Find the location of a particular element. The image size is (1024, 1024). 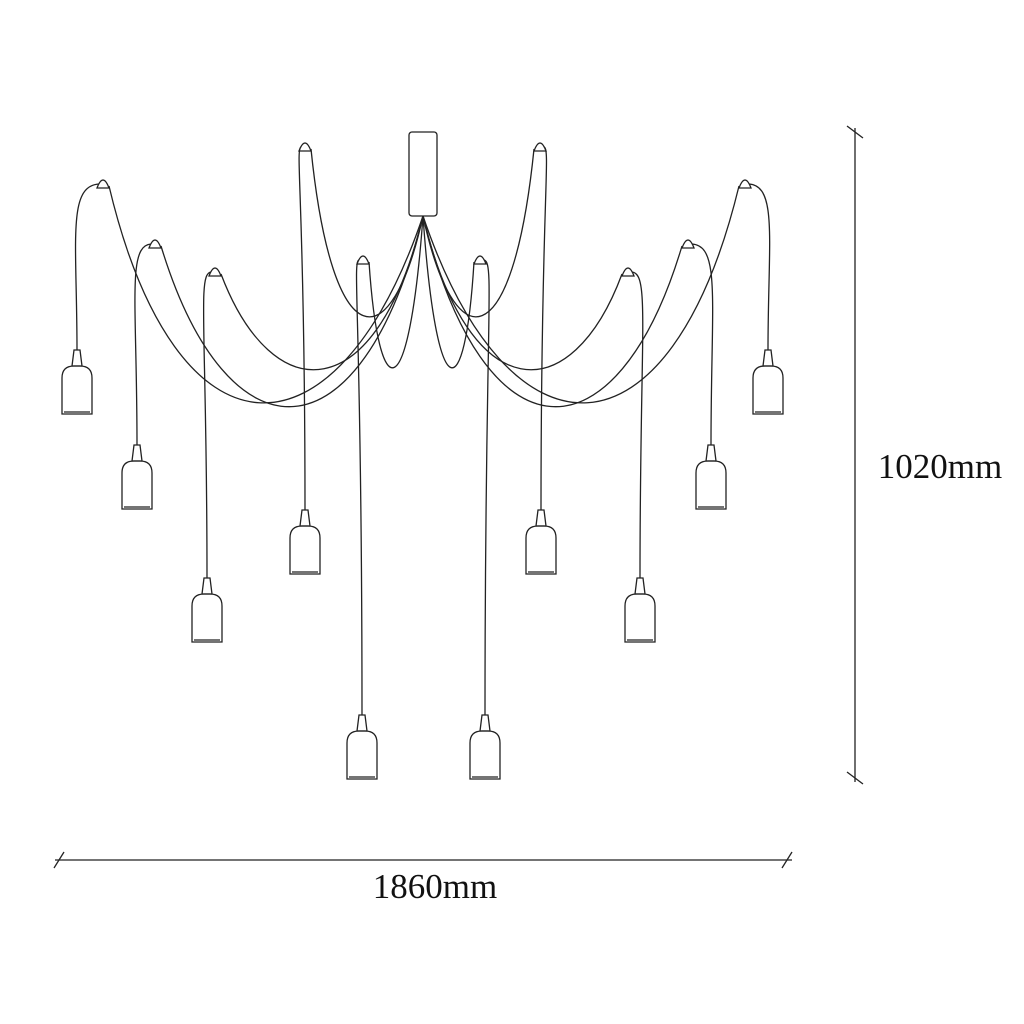

width-label: 1860mm is located at coordinates (435, 886).